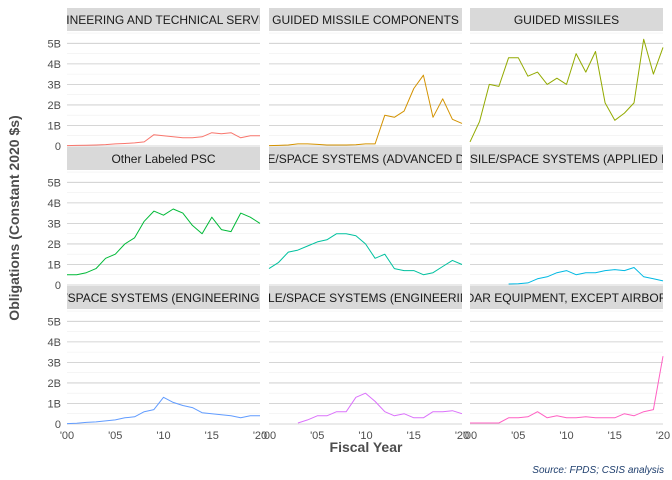 This screenshot has width=672, height=480. I want to click on panel-guided-missile-components: GUIDED MISSILE COMPONENTS, so click(365, 77).